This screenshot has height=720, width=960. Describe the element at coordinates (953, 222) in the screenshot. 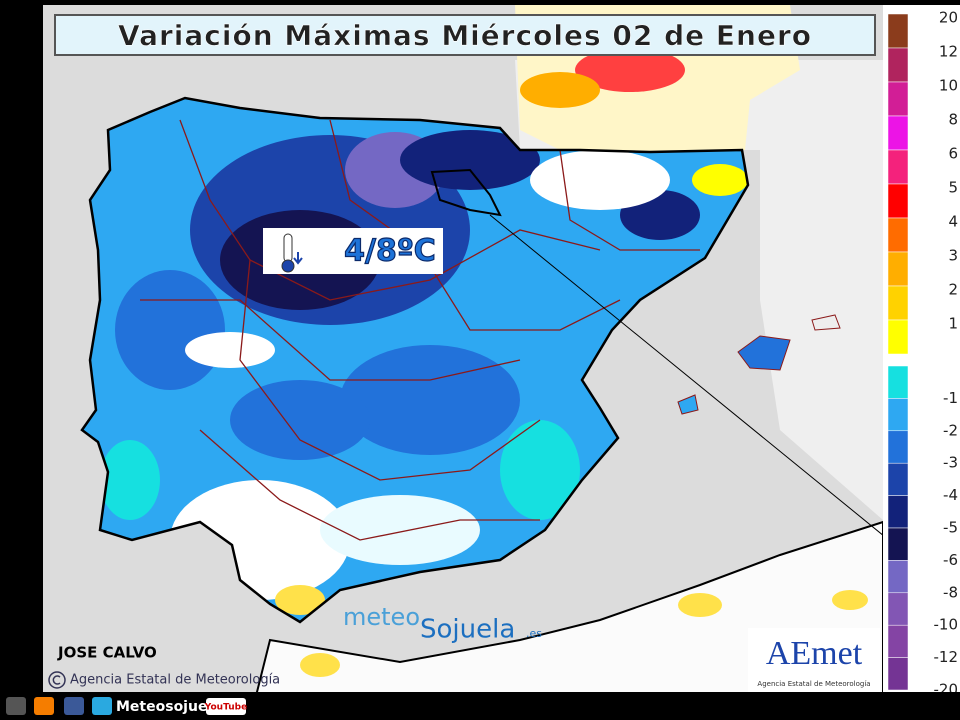

I see `legend-label: 4` at that location.